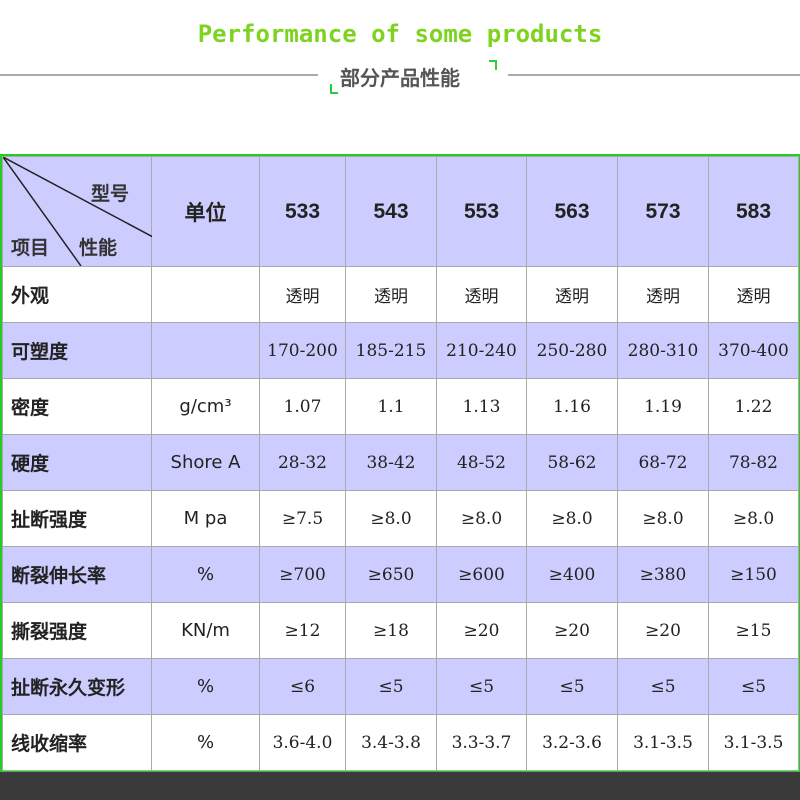 Image resolution: width=800 pixels, height=800 pixels. Describe the element at coordinates (77, 350) in the screenshot. I see `row-label: 可塑度` at that location.